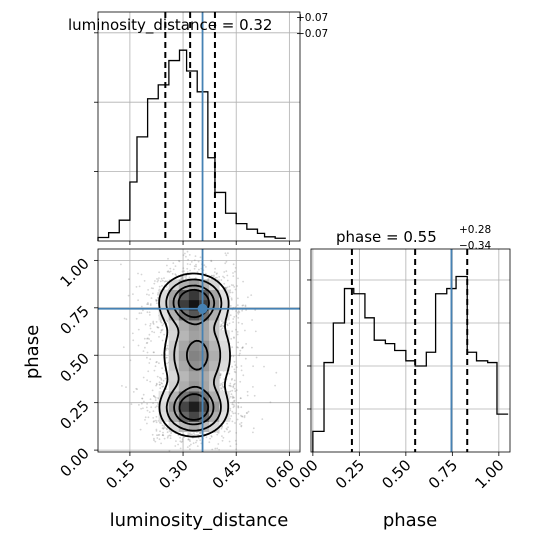 The height and width of the screenshot is (550, 550). What do you see at coordinates (74, 320) in the screenshot?
I see `phase-y-tick-label: 0.75` at bounding box center [74, 320].